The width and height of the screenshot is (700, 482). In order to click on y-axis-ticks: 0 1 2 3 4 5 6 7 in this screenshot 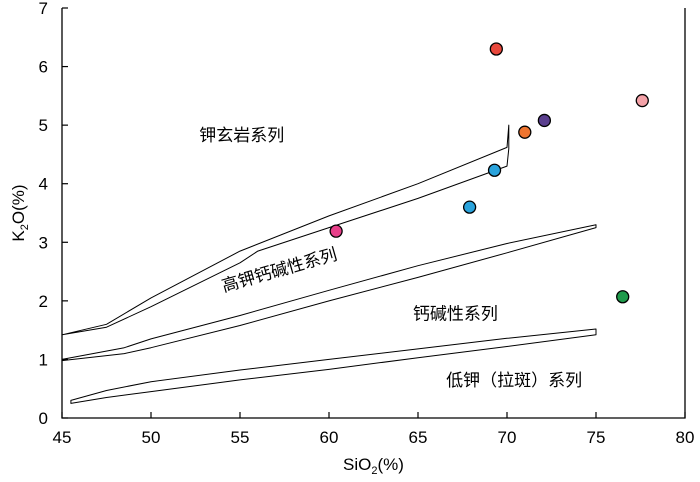, I will do `click(53, 214)`.